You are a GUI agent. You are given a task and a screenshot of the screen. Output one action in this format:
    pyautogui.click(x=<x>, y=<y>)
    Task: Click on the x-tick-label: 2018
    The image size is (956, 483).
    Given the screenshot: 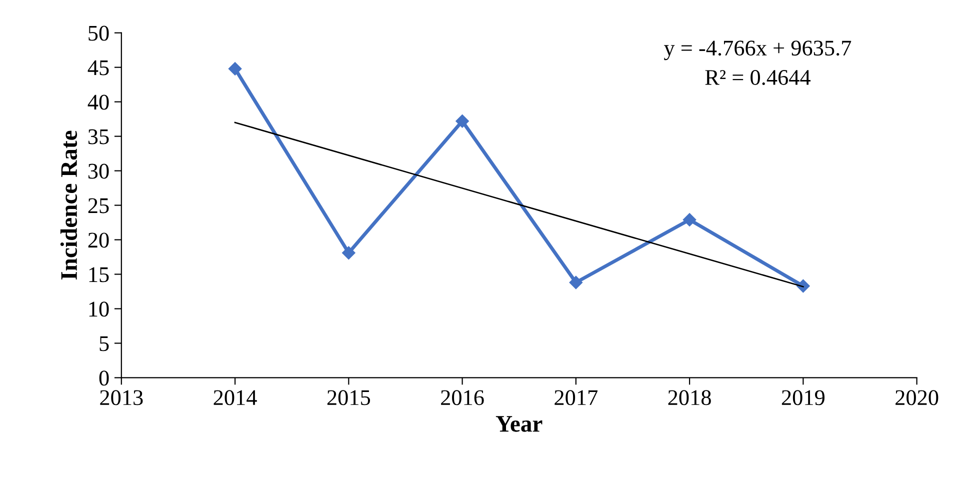 What is the action you would take?
    pyautogui.click(x=689, y=398)
    